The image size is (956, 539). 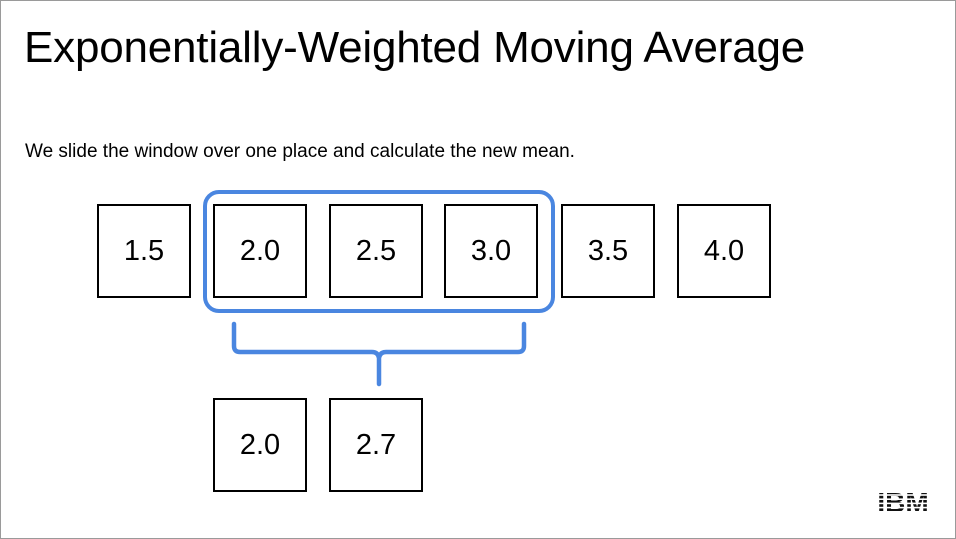 What do you see at coordinates (144, 251) in the screenshot?
I see `sequence-cell-1: 1.5` at bounding box center [144, 251].